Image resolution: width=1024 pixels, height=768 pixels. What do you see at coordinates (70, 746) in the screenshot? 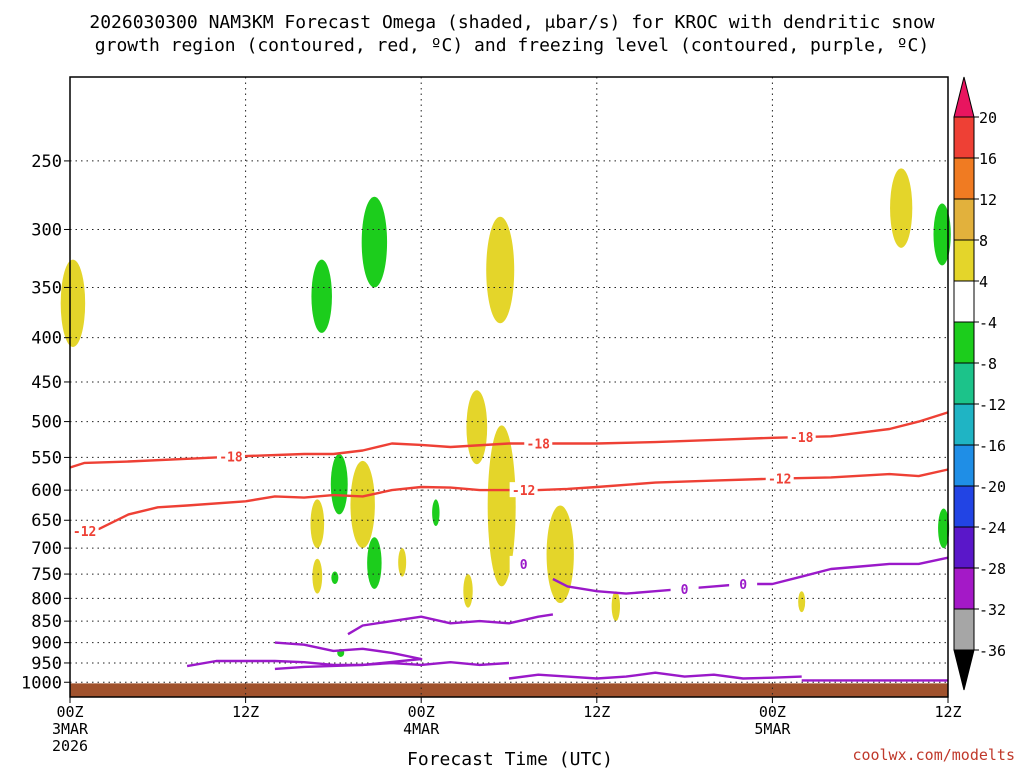
I see `x-tick-year-0: 2026` at bounding box center [70, 746].